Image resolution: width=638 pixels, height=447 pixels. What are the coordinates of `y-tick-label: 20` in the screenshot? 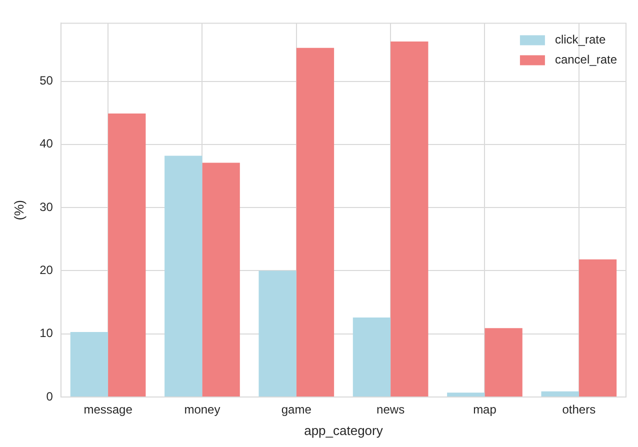 It's located at (47, 270).